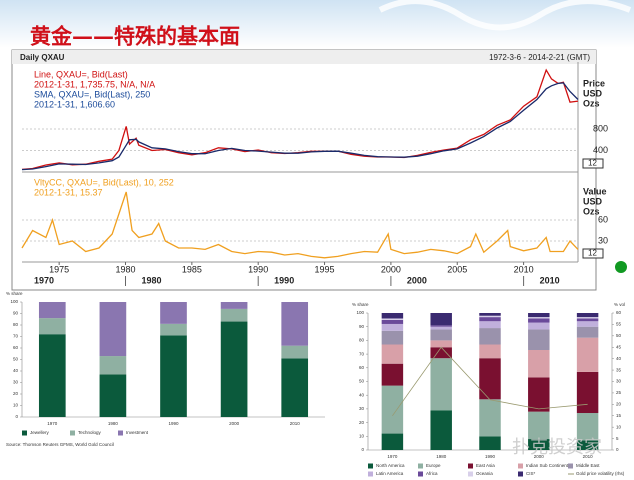 The height and width of the screenshot is (480, 634). I want to click on legend-label: Middle East, so click(588, 465).